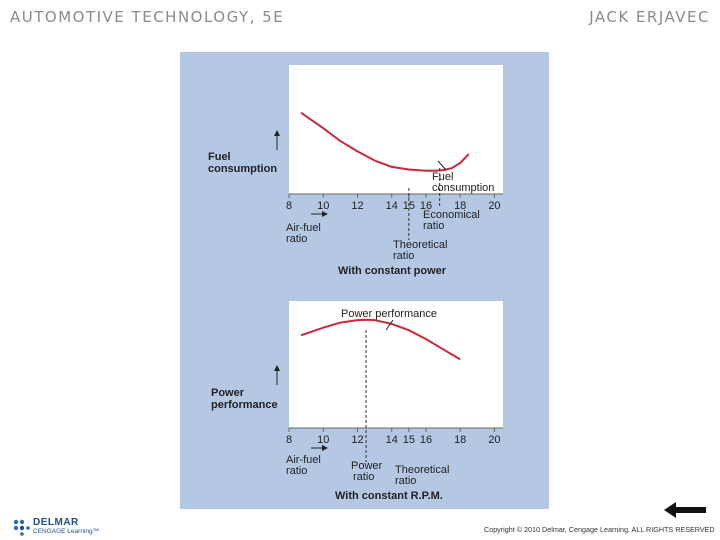  I want to click on fuel-consumption-curve, so click(385, 141).